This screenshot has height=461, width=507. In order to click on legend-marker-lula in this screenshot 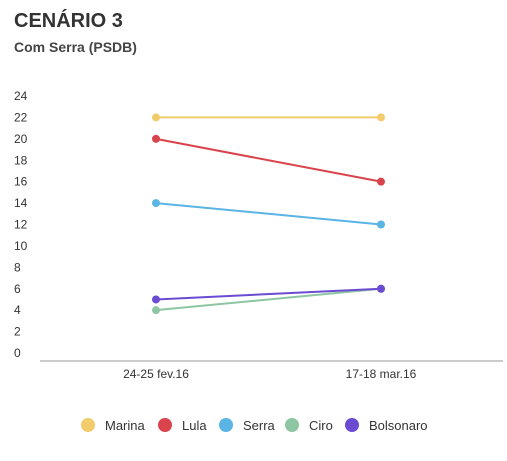, I will do `click(165, 425)`.